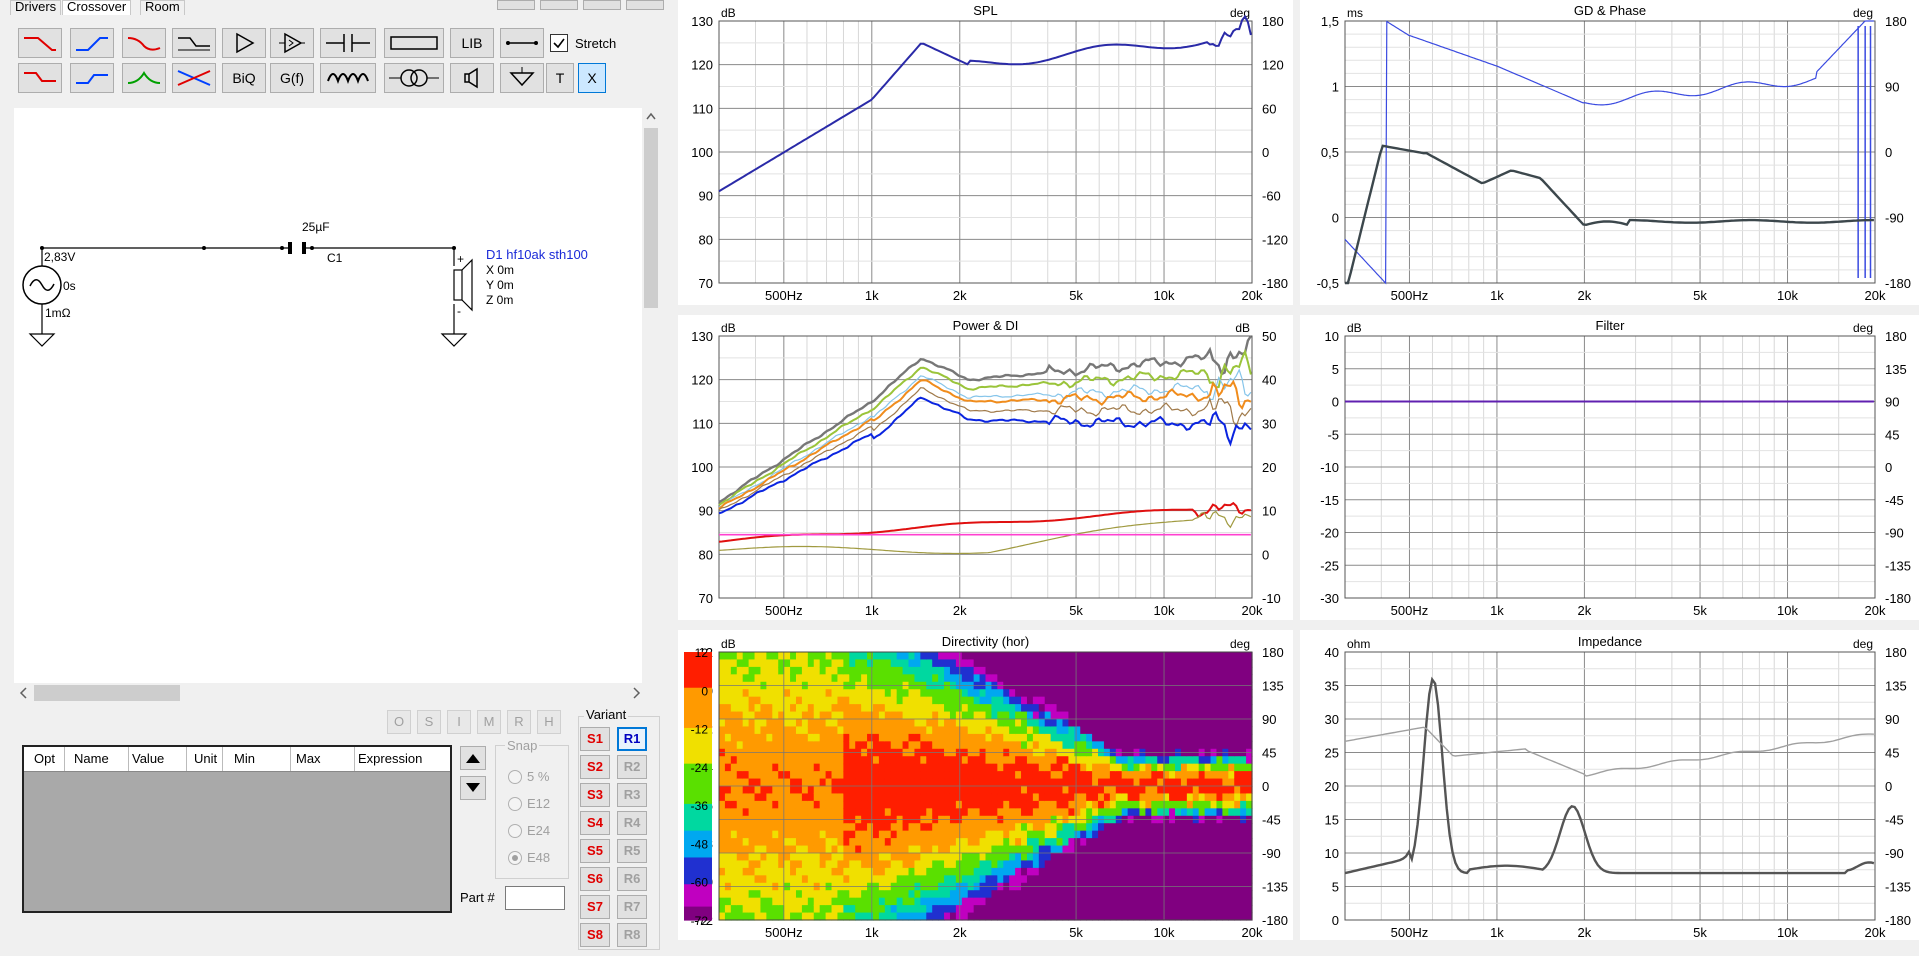 This screenshot has height=956, width=1919. Describe the element at coordinates (537, 254) in the screenshot. I see `driver-name: D1 hf10ak sth100` at that location.